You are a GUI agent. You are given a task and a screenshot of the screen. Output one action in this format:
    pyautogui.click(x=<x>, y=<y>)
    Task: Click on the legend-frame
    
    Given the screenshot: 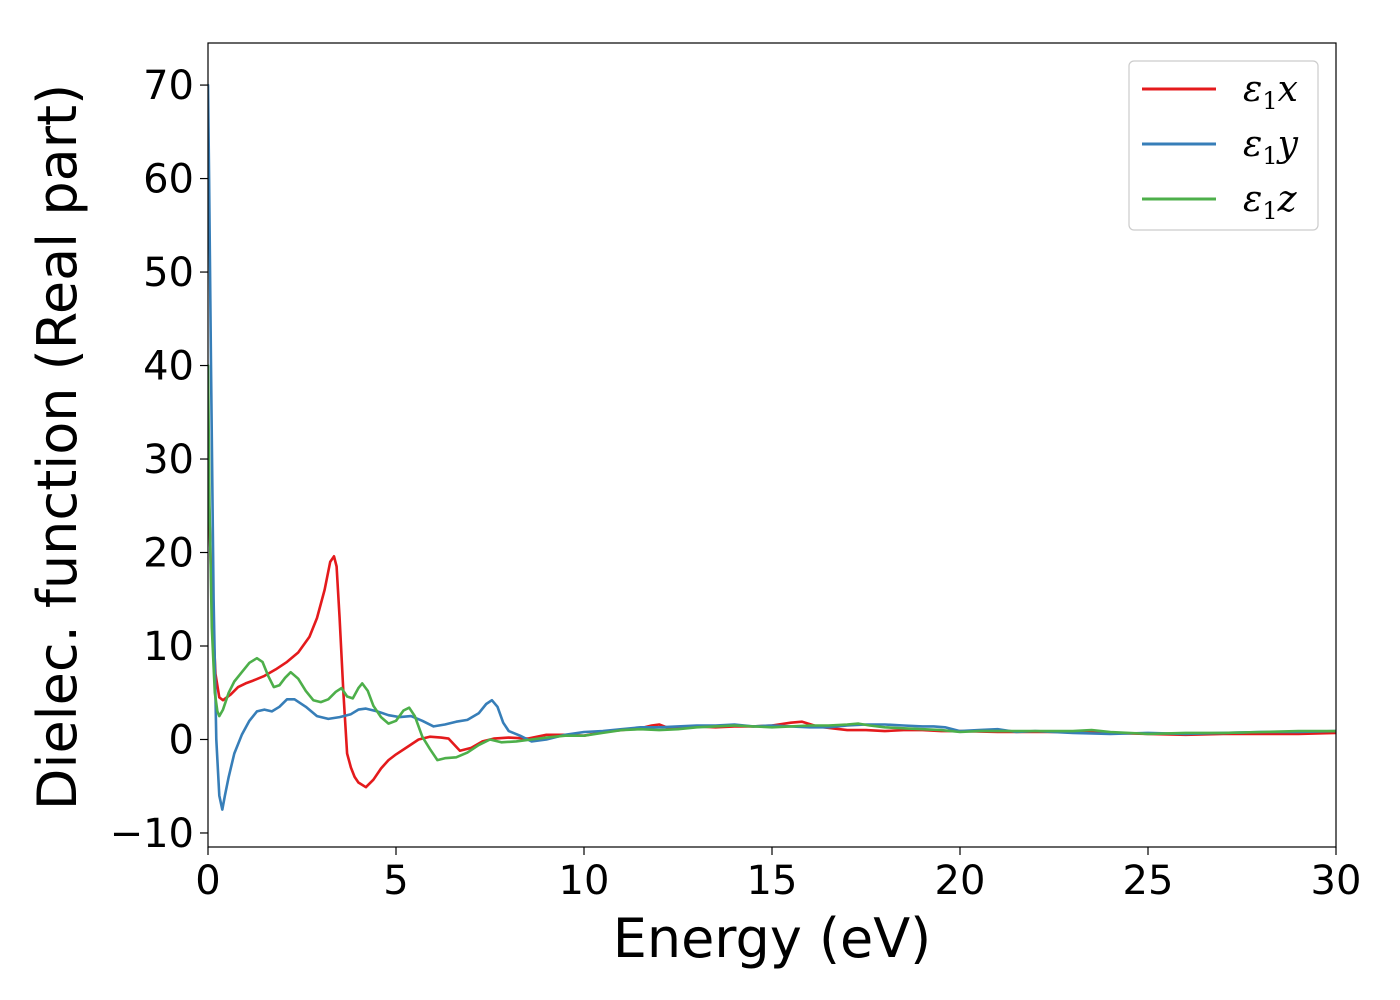 What is the action you would take?
    pyautogui.click(x=1223, y=145)
    